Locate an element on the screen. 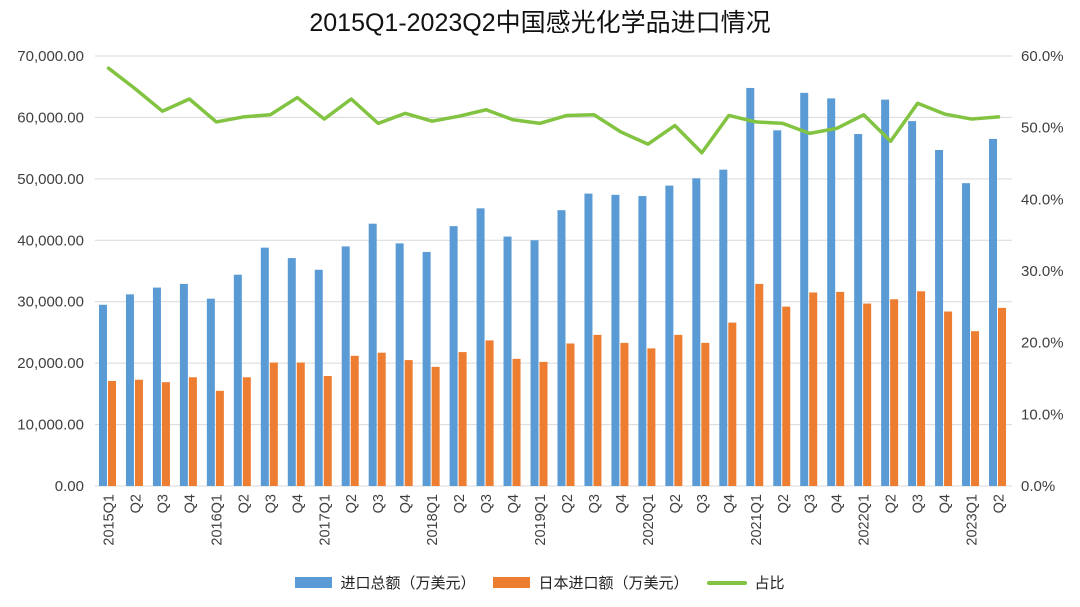 This screenshot has width=1080, height=607. legend-swatch-total is located at coordinates (314, 582).